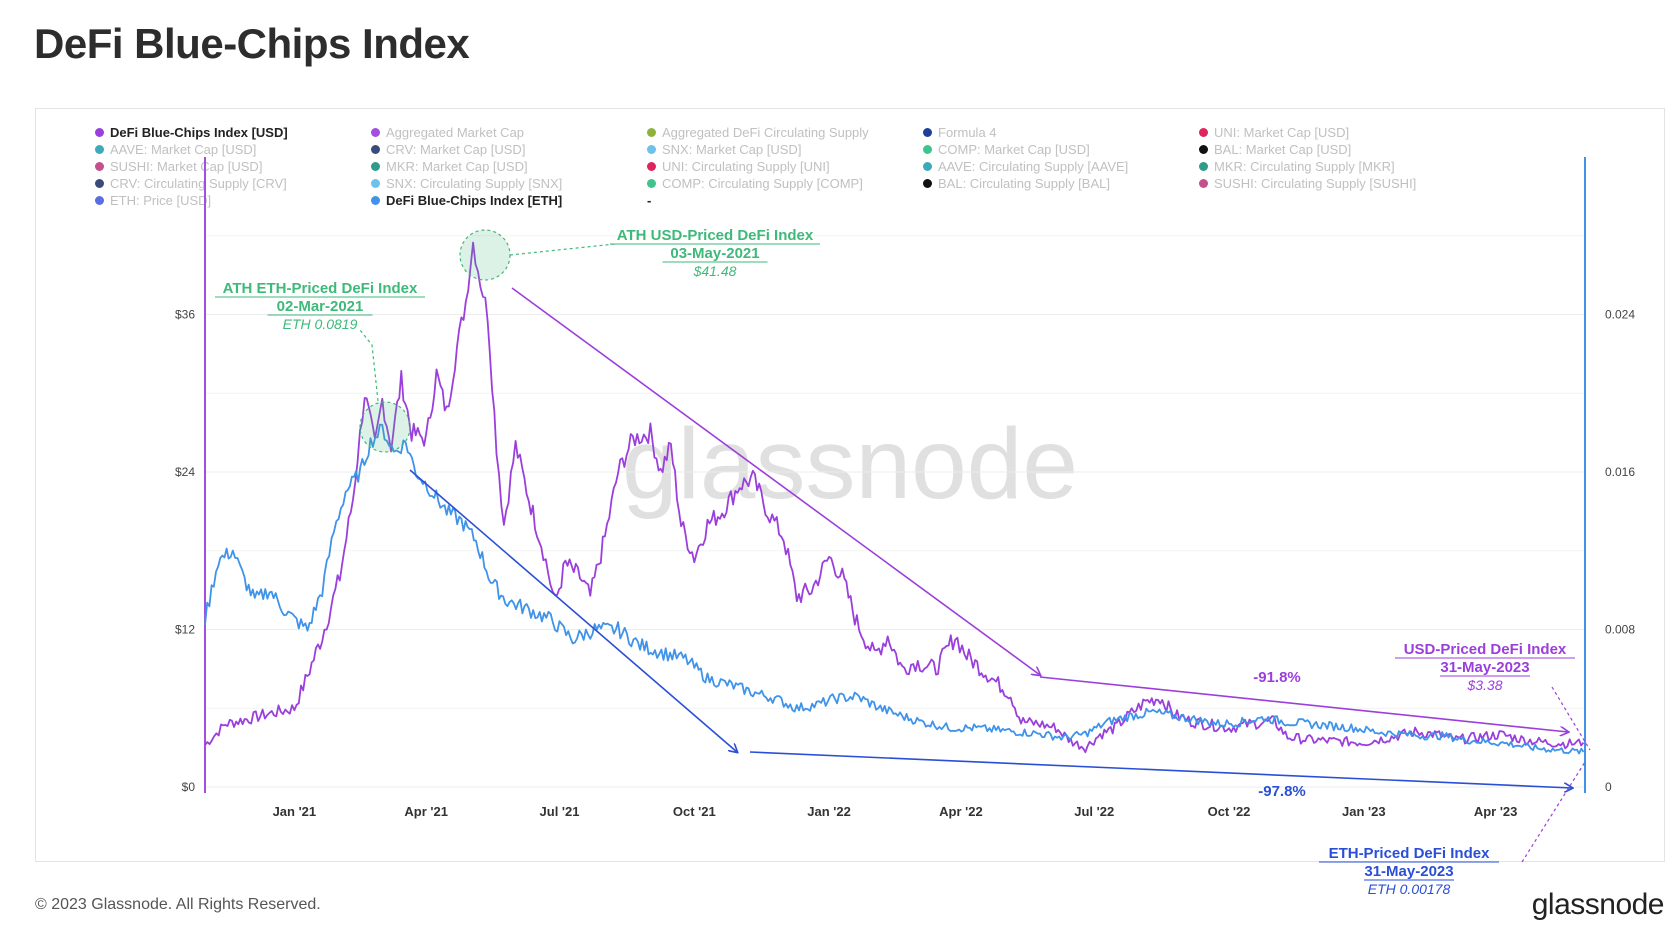 The width and height of the screenshot is (1680, 945). I want to click on annotation-date: 31-May-2023, so click(1408, 871).